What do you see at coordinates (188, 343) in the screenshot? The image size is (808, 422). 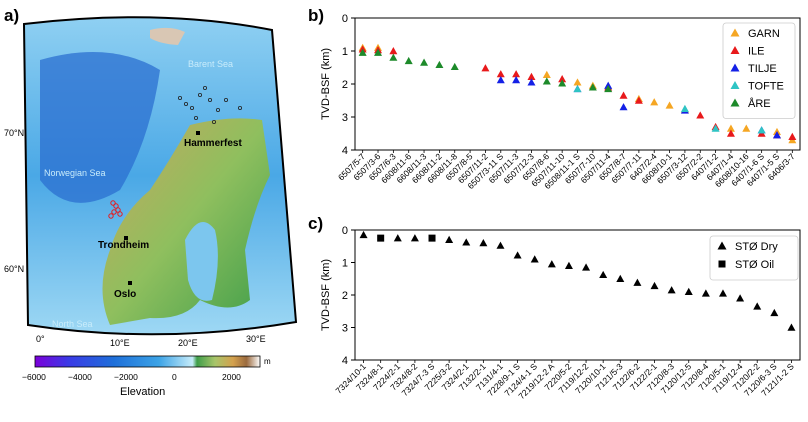 I see `lon-label-20: 20°E` at bounding box center [188, 343].